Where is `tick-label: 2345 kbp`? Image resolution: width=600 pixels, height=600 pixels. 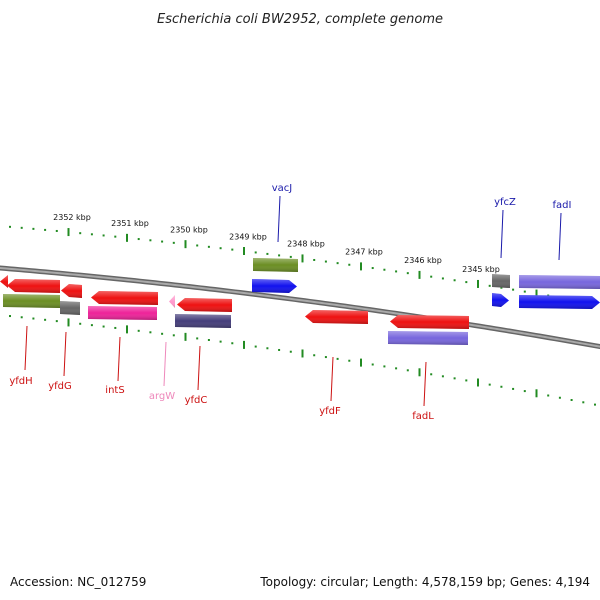 tick-label: 2345 kbp is located at coordinates (481, 269).